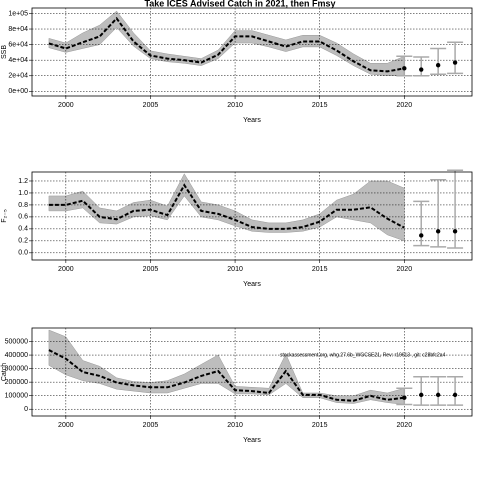 The image size is (480, 485). I want to click on y-tick-label: 0.8, so click(23, 205).